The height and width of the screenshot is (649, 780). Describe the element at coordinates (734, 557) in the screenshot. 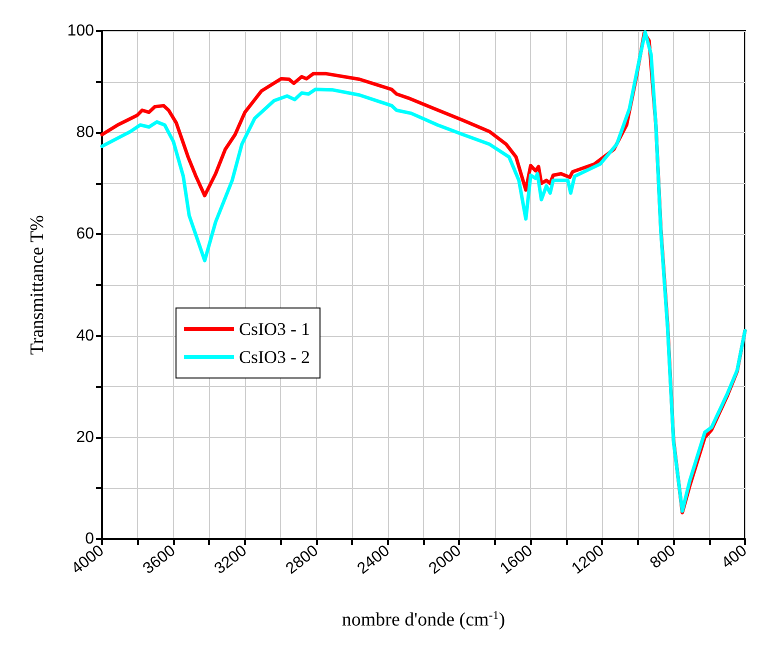

I see `x-tick-label: 400` at that location.